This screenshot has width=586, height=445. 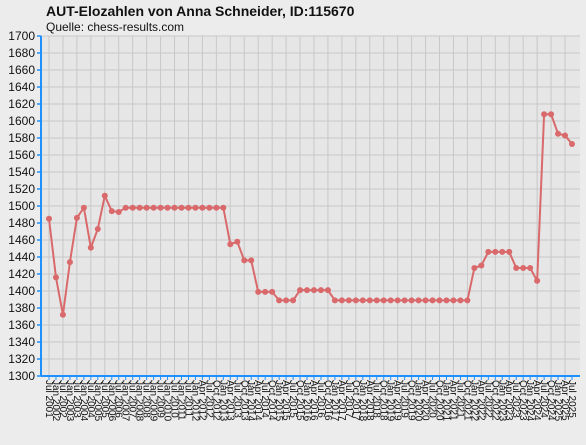 What do you see at coordinates (21, 325) in the screenshot?
I see `y-tick-label: 1360` at bounding box center [21, 325].